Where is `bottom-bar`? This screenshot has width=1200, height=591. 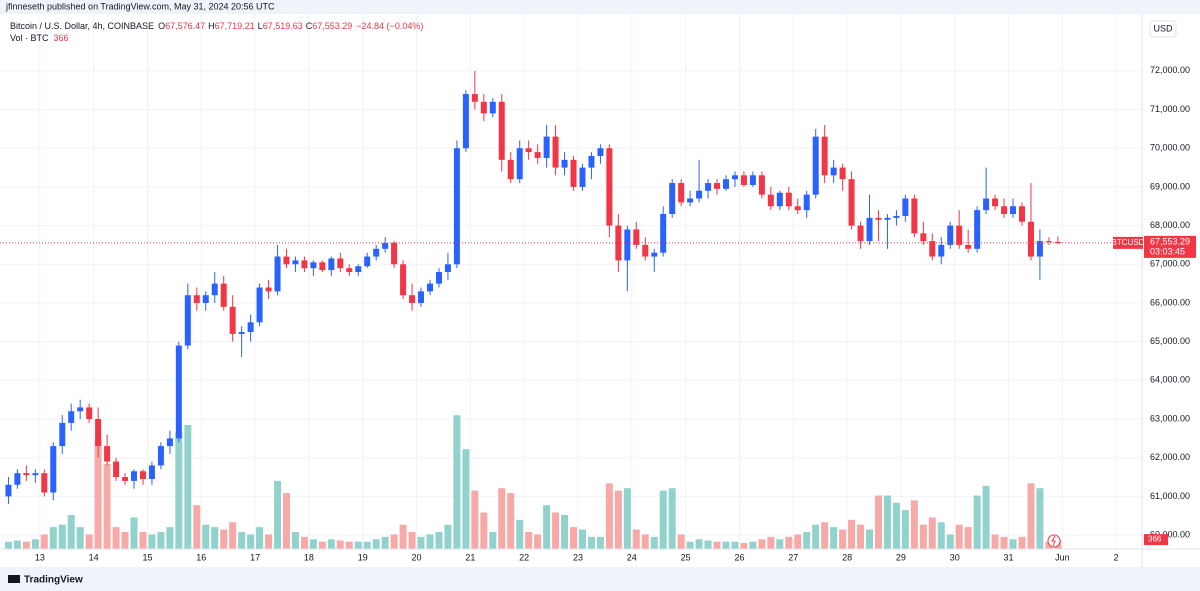 bottom-bar is located at coordinates (600, 579).